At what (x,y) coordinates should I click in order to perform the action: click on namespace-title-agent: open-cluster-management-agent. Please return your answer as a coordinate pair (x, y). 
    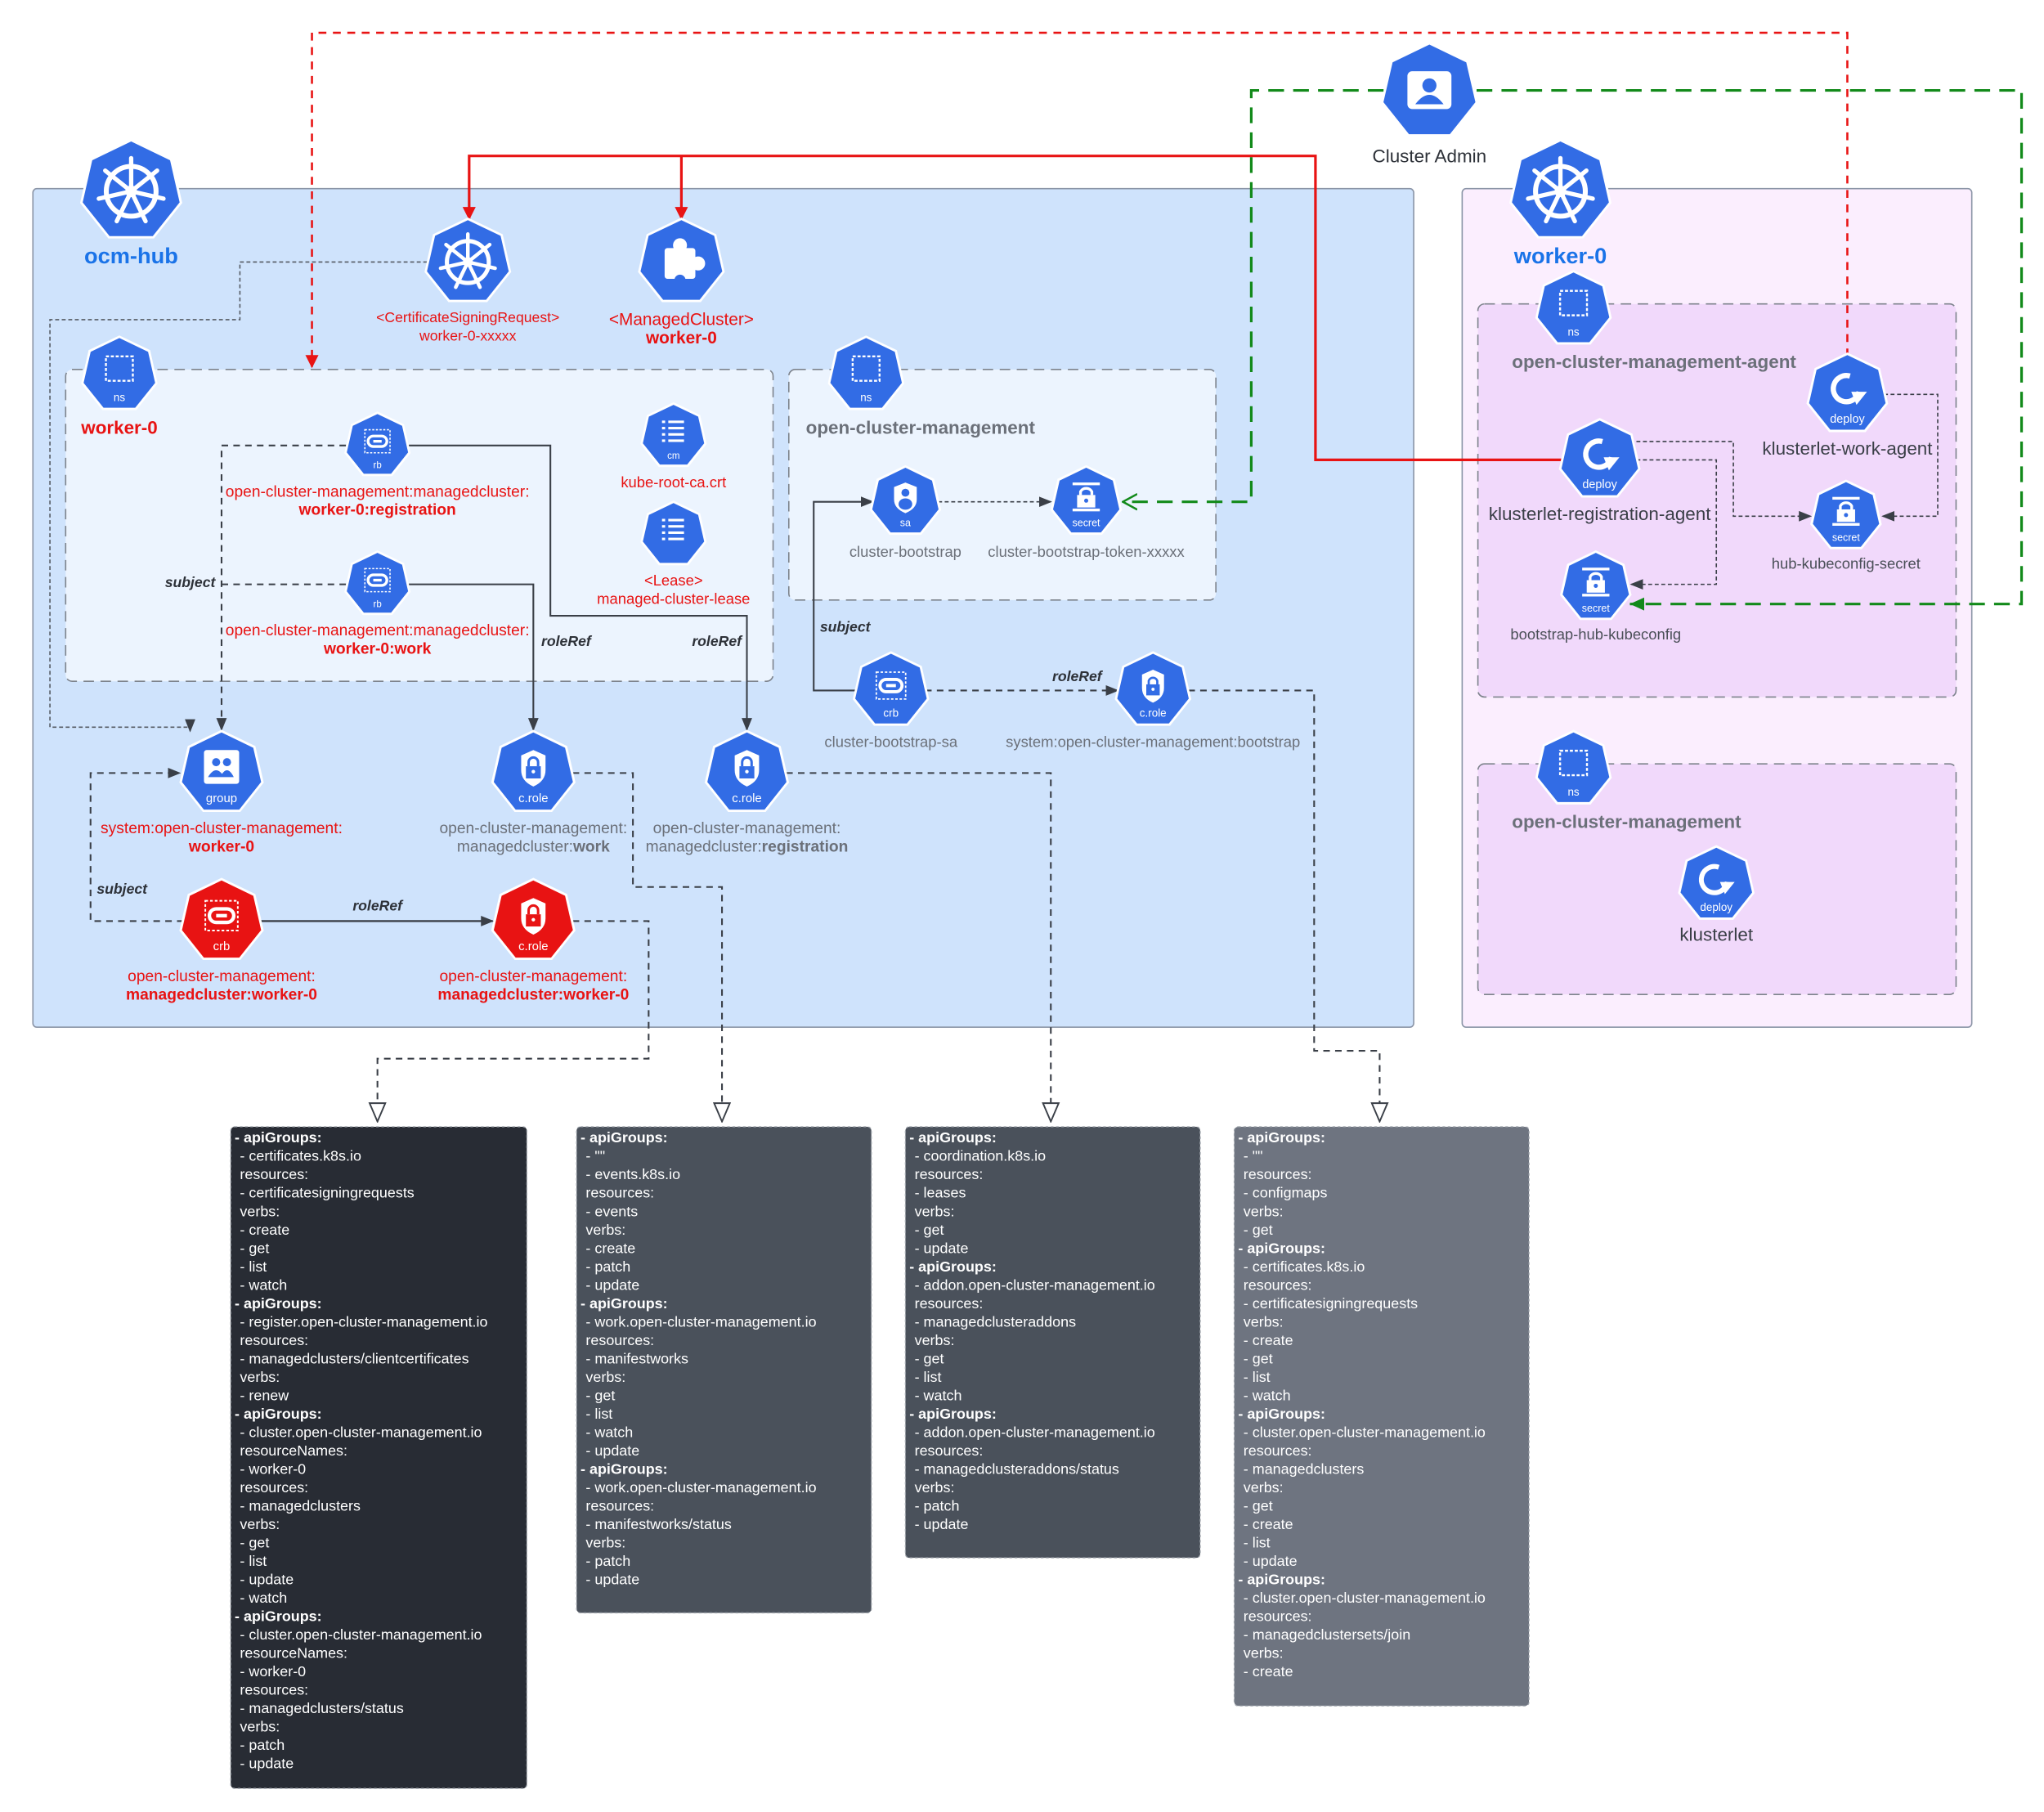
    Looking at the image, I should click on (1654, 362).